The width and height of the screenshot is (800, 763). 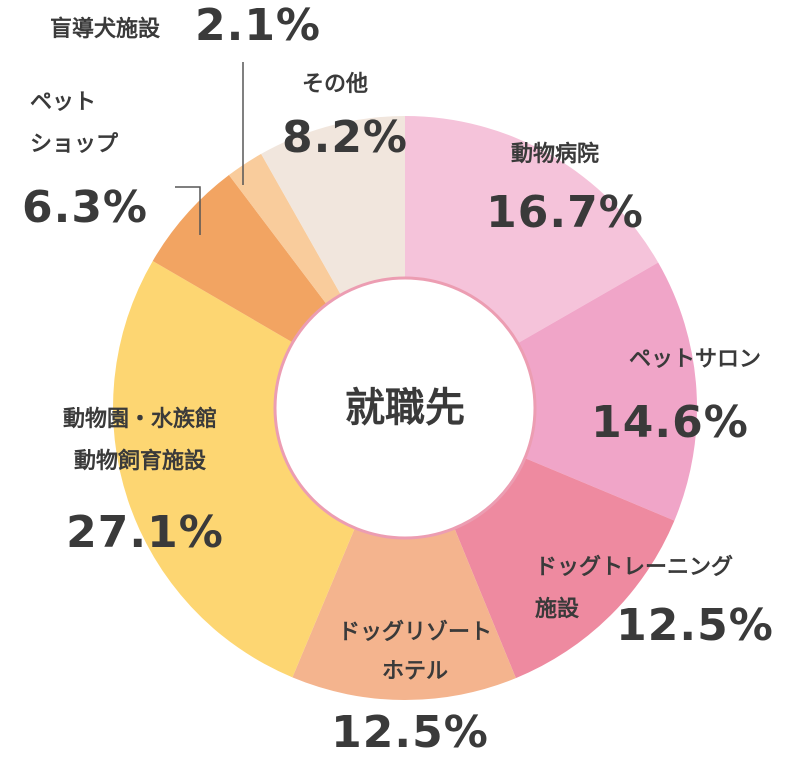 I want to click on segment-label: 動物病院, so click(x=555, y=154).